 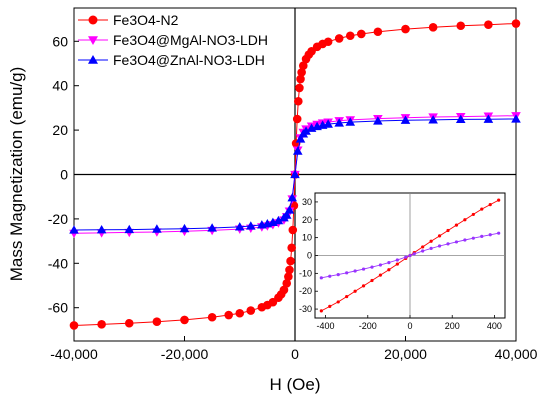 I want to click on inset-x-tick-label: 0, so click(x=409, y=326).